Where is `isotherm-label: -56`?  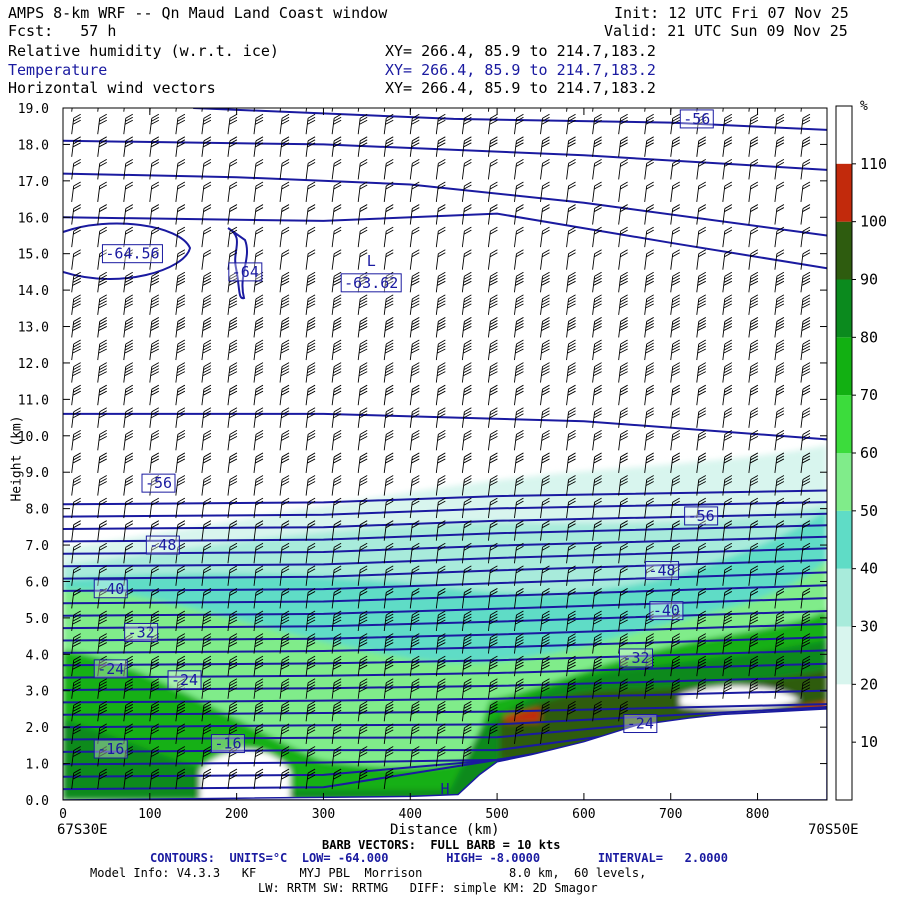 isotherm-label: -56 is located at coordinates (701, 516).